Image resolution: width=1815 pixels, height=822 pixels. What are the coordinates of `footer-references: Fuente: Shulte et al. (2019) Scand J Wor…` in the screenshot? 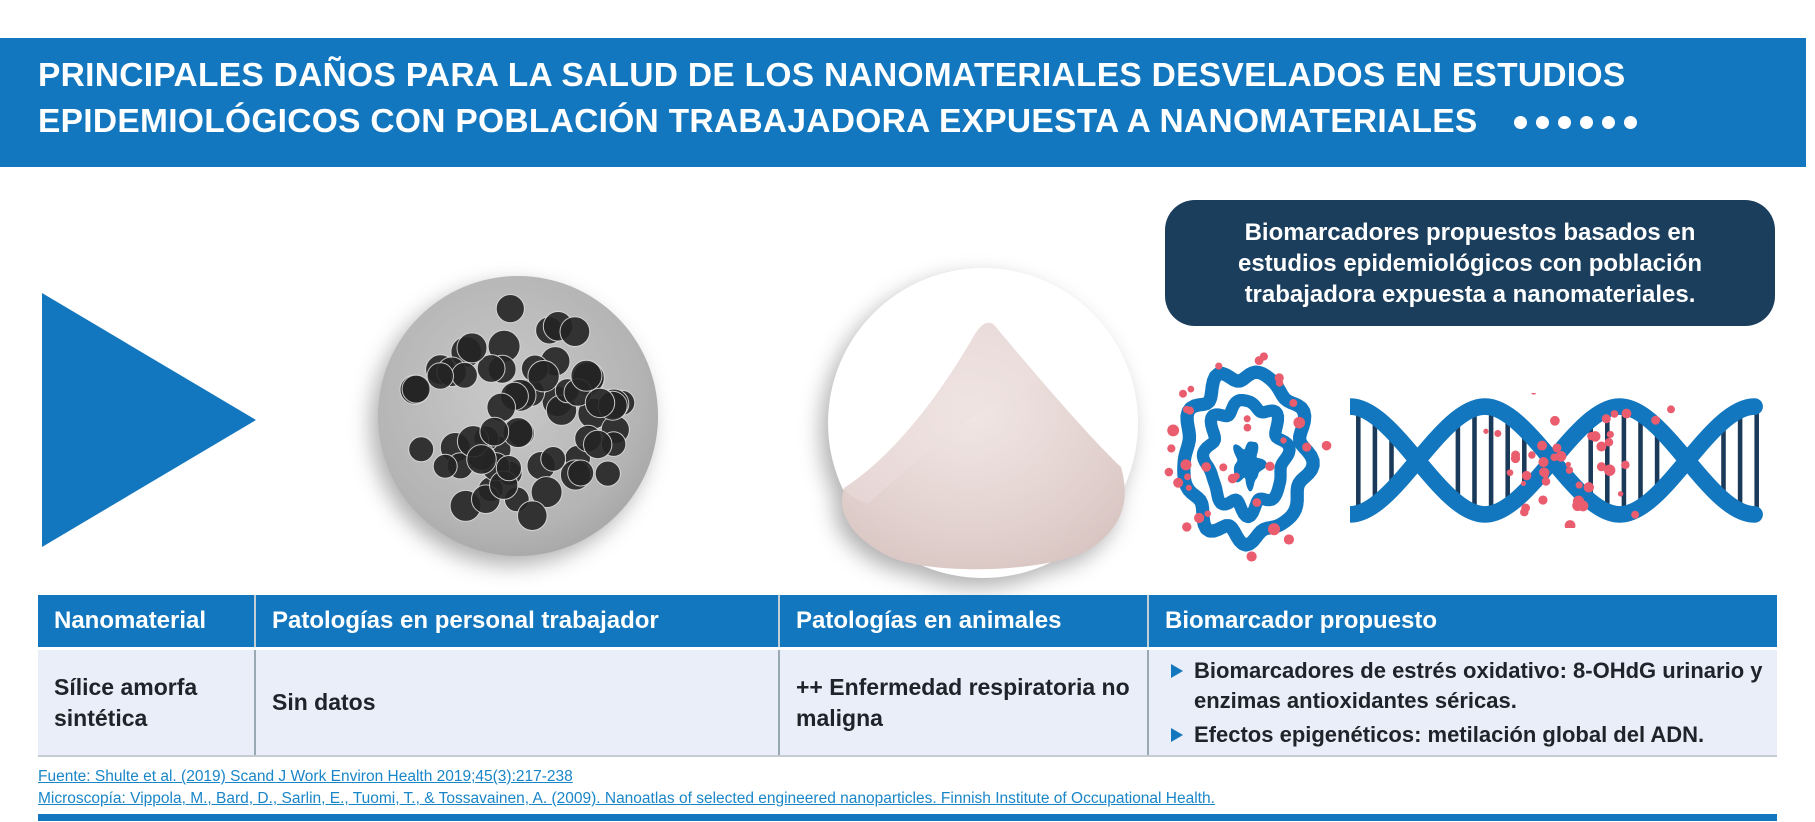 It's located at (626, 788).